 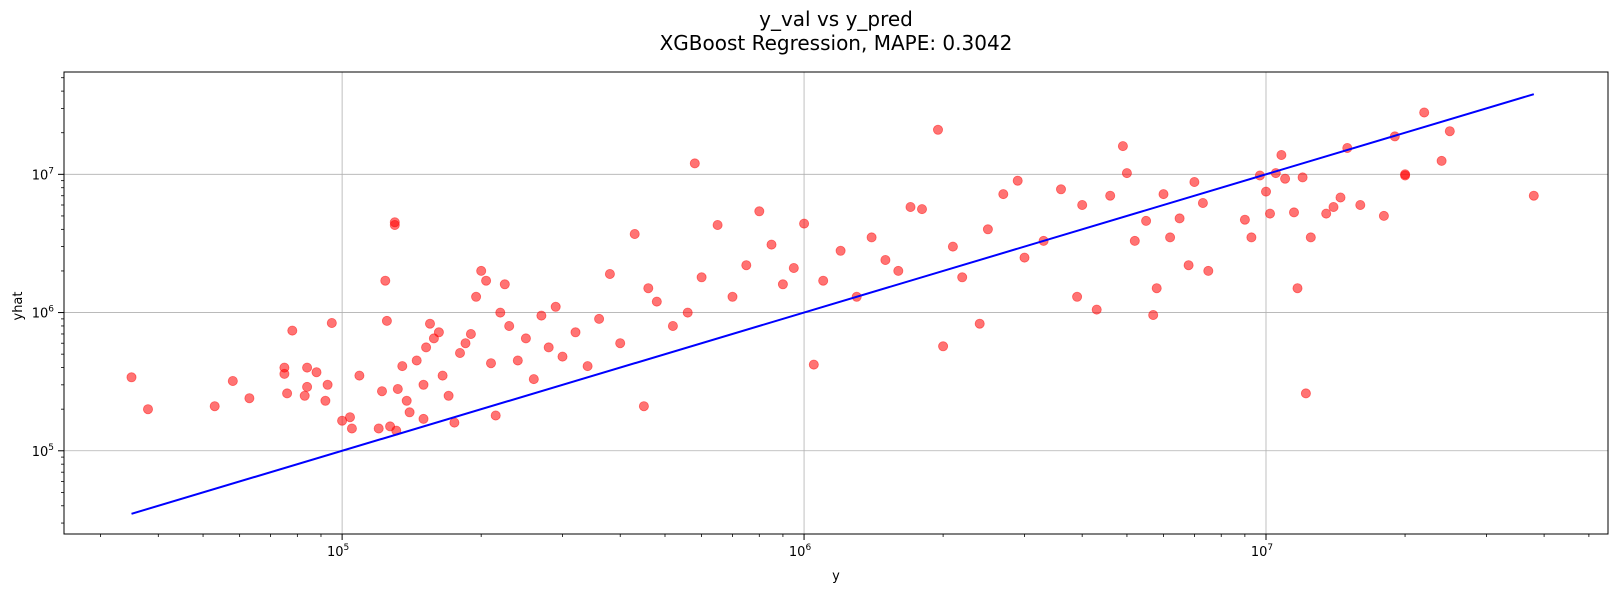 I want to click on y-axis-label: yhat, so click(x=18, y=306).